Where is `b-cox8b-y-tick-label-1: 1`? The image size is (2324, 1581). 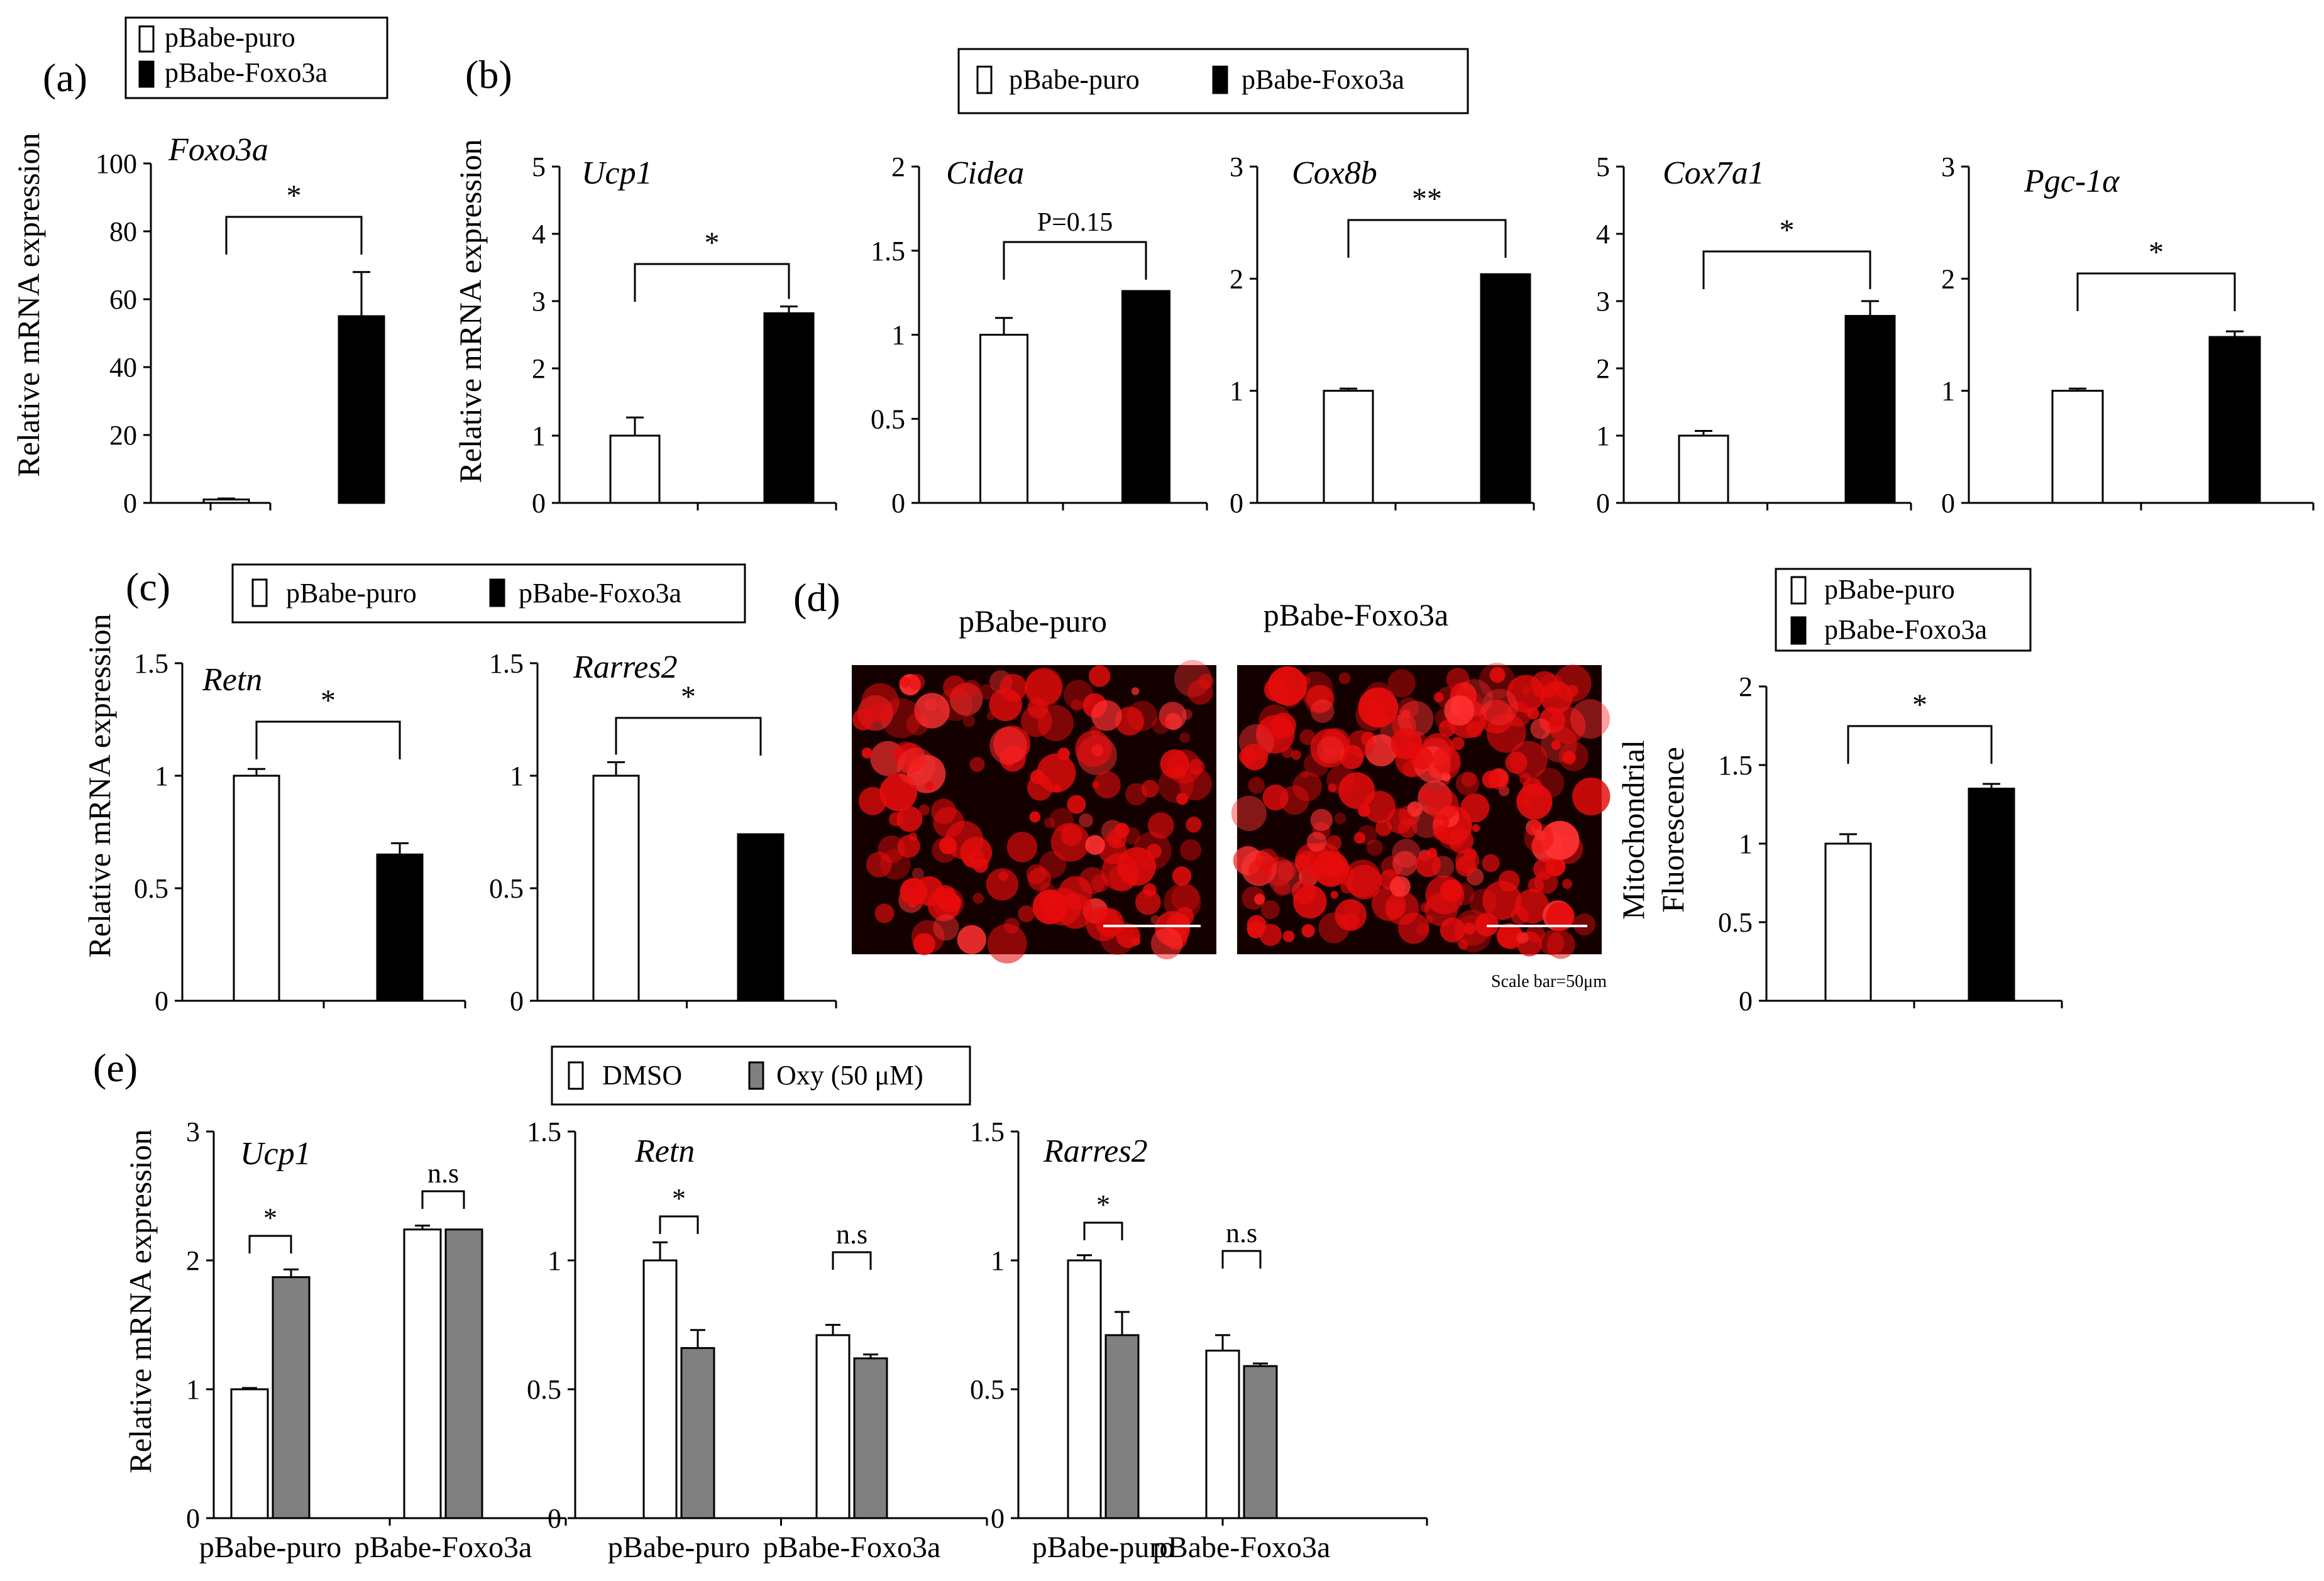
b-cox8b-y-tick-label-1: 1 is located at coordinates (1236, 391).